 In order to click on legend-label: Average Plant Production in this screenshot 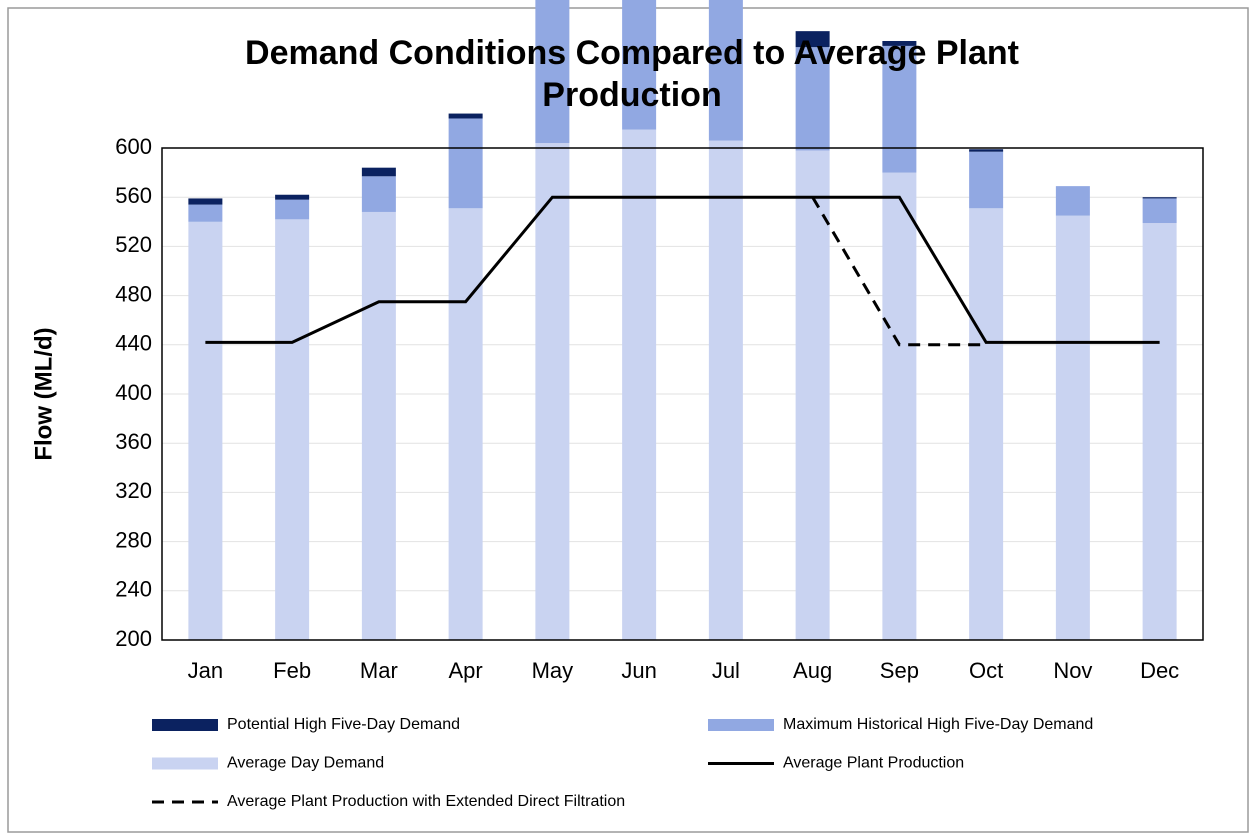, I will do `click(873, 763)`.